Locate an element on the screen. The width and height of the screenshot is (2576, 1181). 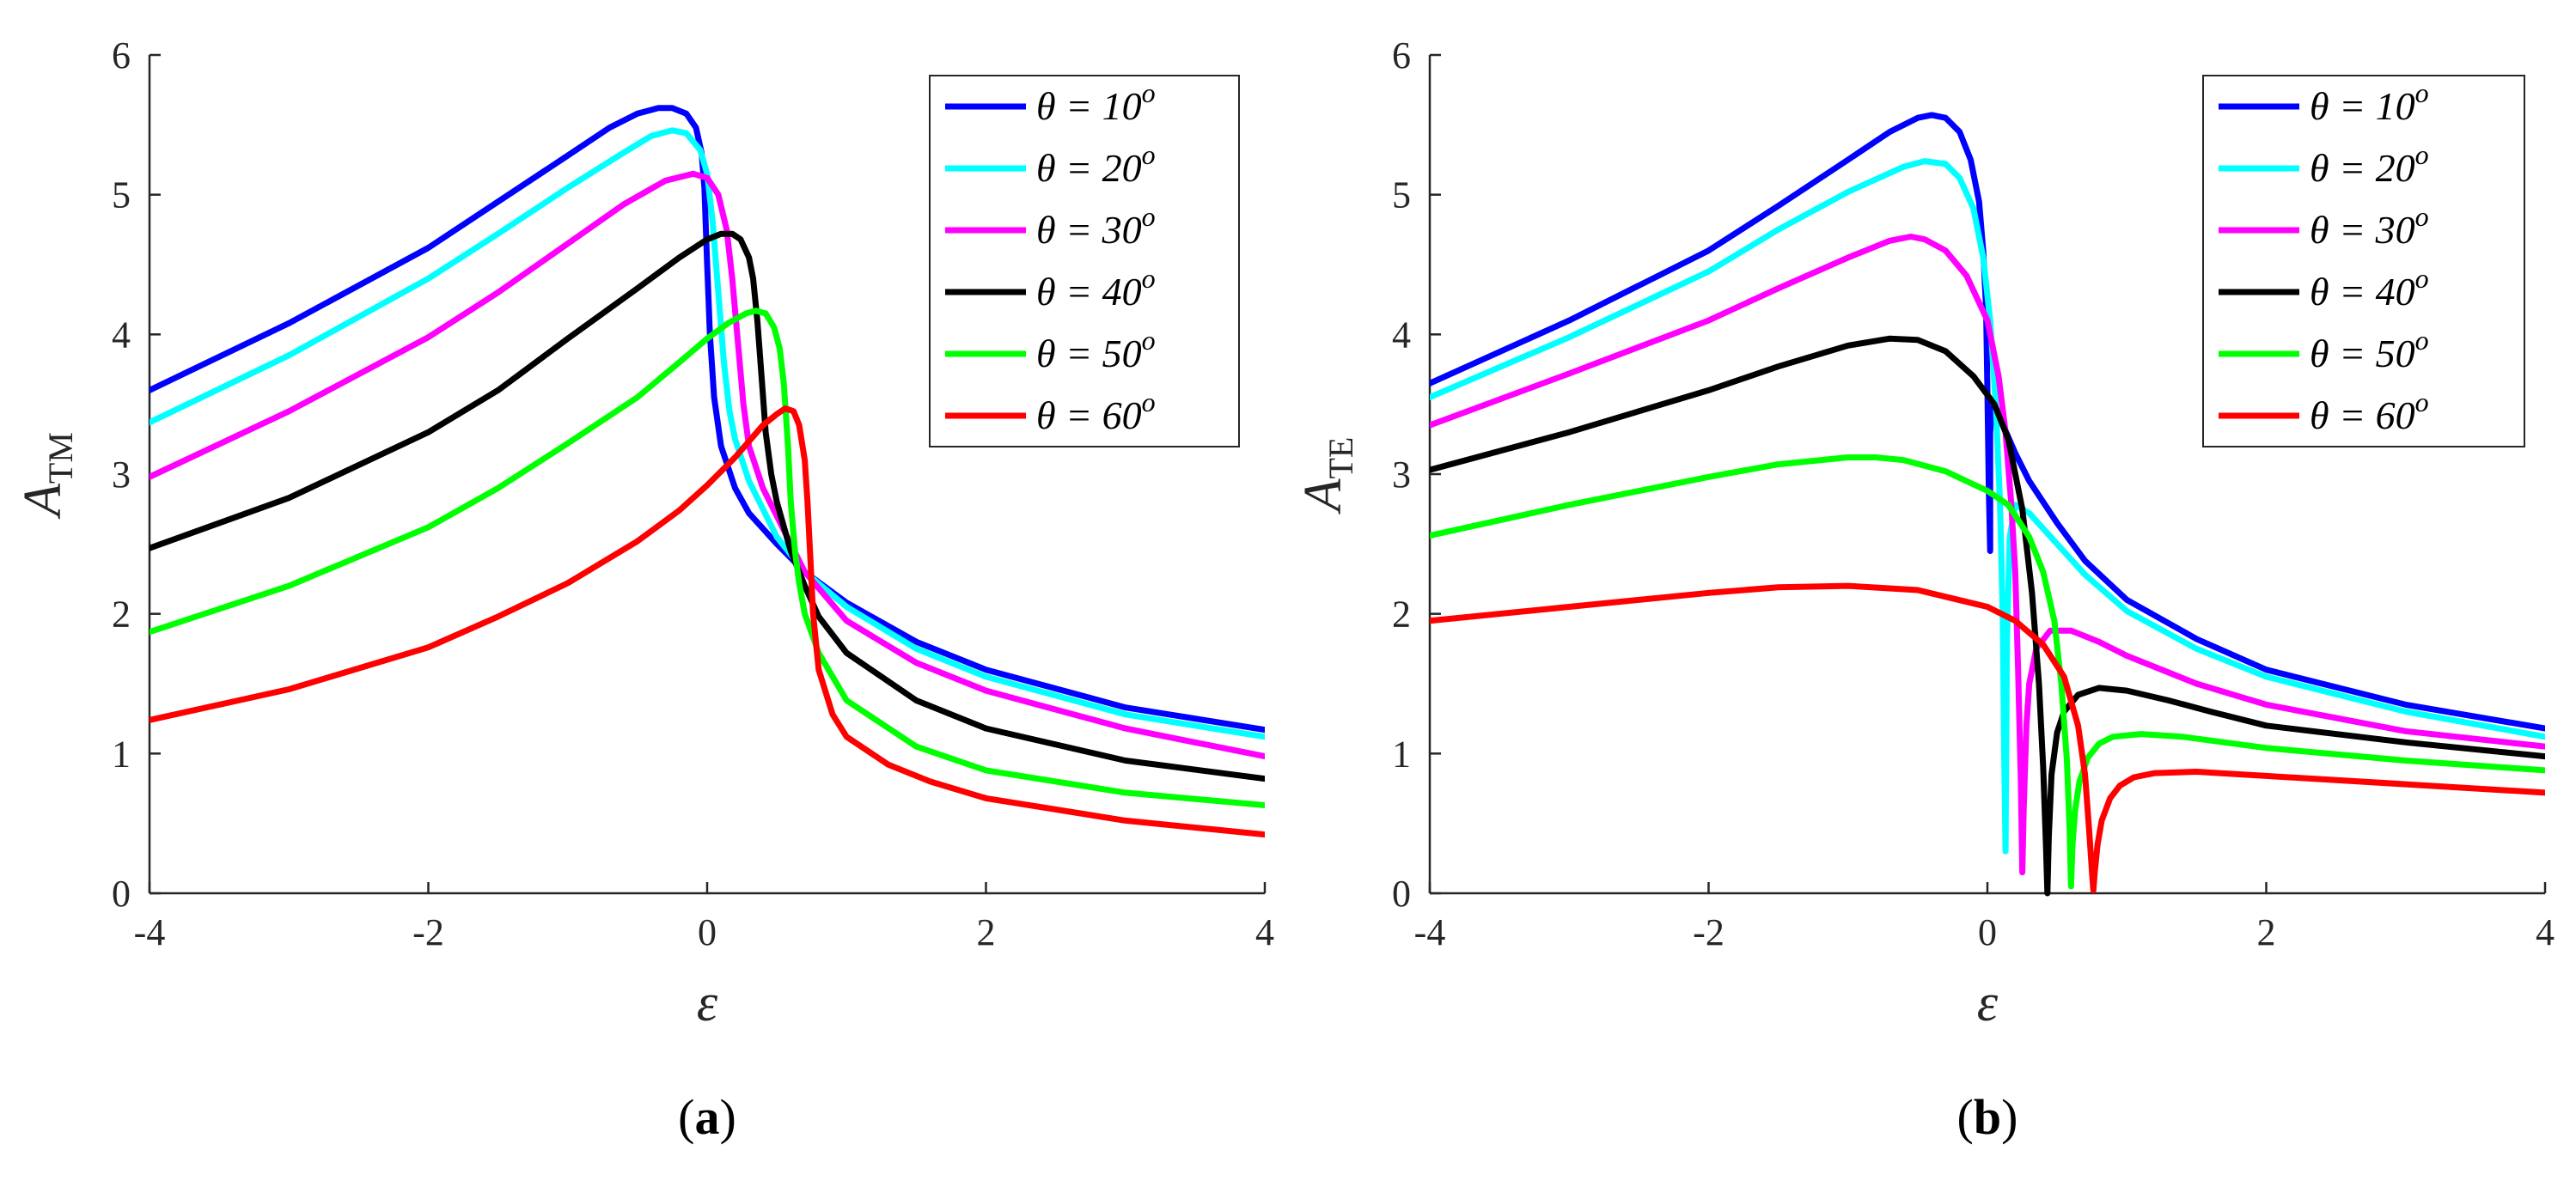
y-axis-label: ATE is located at coordinates (1327, 476).